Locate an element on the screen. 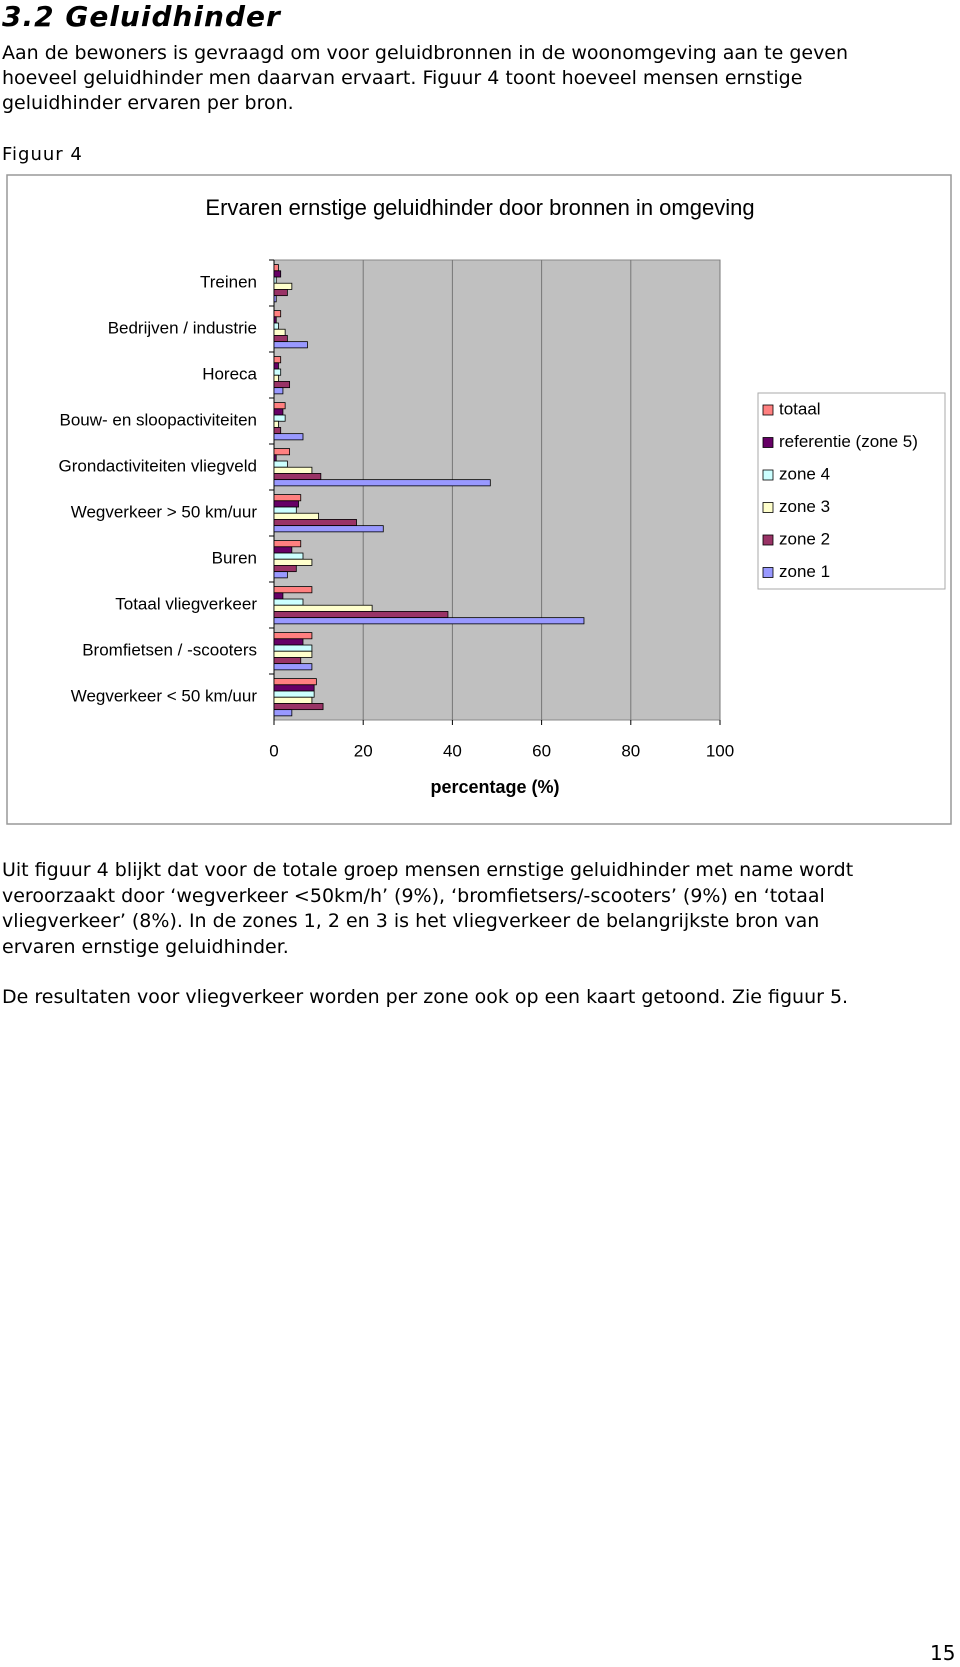 The width and height of the screenshot is (960, 1667). x-tick-label: 60 is located at coordinates (541, 750).